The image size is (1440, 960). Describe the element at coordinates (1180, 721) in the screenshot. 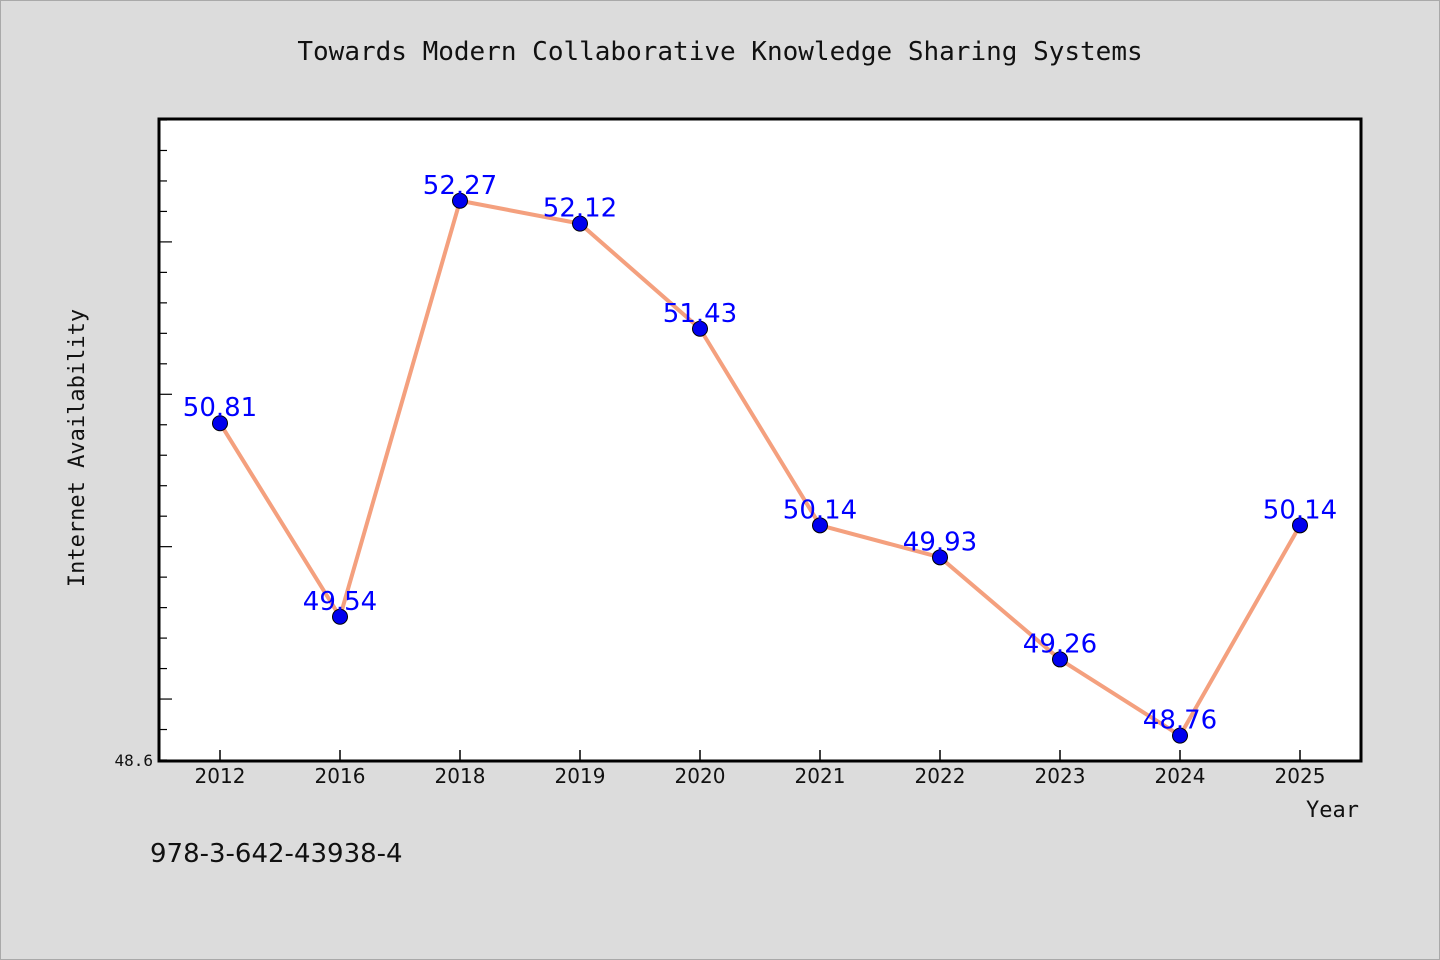

I see `data-label: 48.76` at that location.